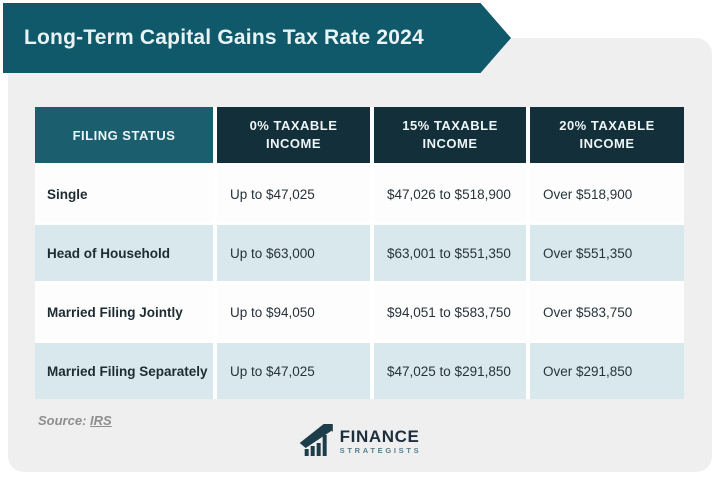  Describe the element at coordinates (380, 451) in the screenshot. I see `logo-subname: STRATEGISTS` at that location.